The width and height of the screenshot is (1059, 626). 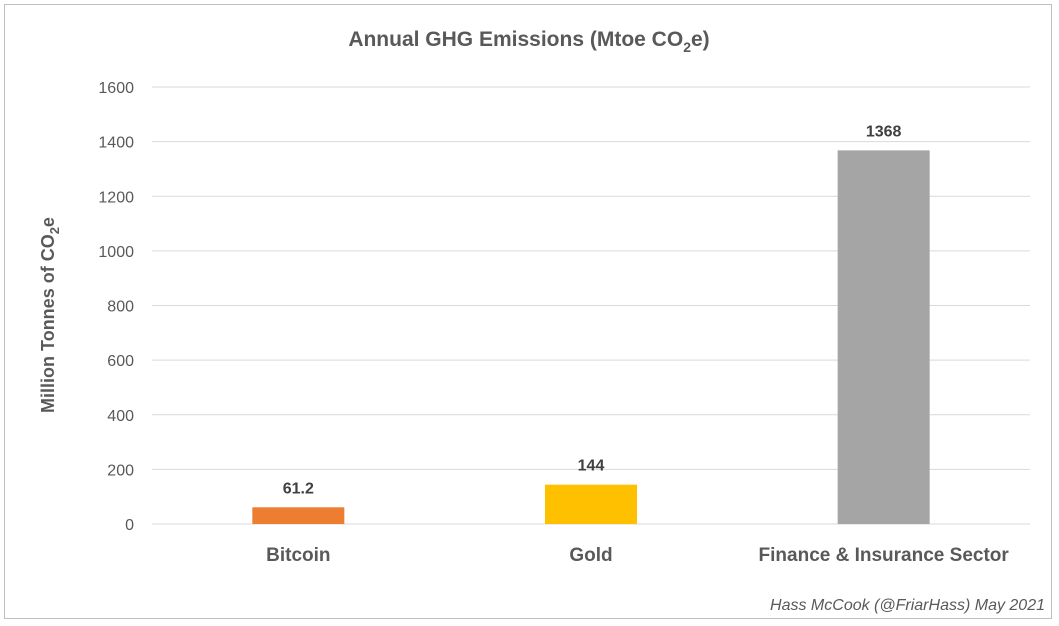 I want to click on y-tick-label: 1000, so click(x=116, y=252).